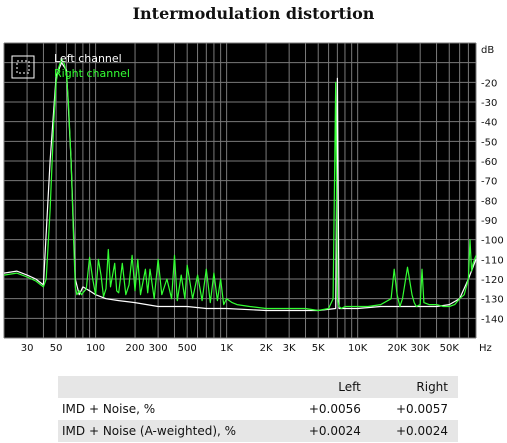 This screenshot has height=443, width=507. What do you see at coordinates (253, 13) in the screenshot?
I see `chart-title: Intermodulation distortion` at bounding box center [253, 13].